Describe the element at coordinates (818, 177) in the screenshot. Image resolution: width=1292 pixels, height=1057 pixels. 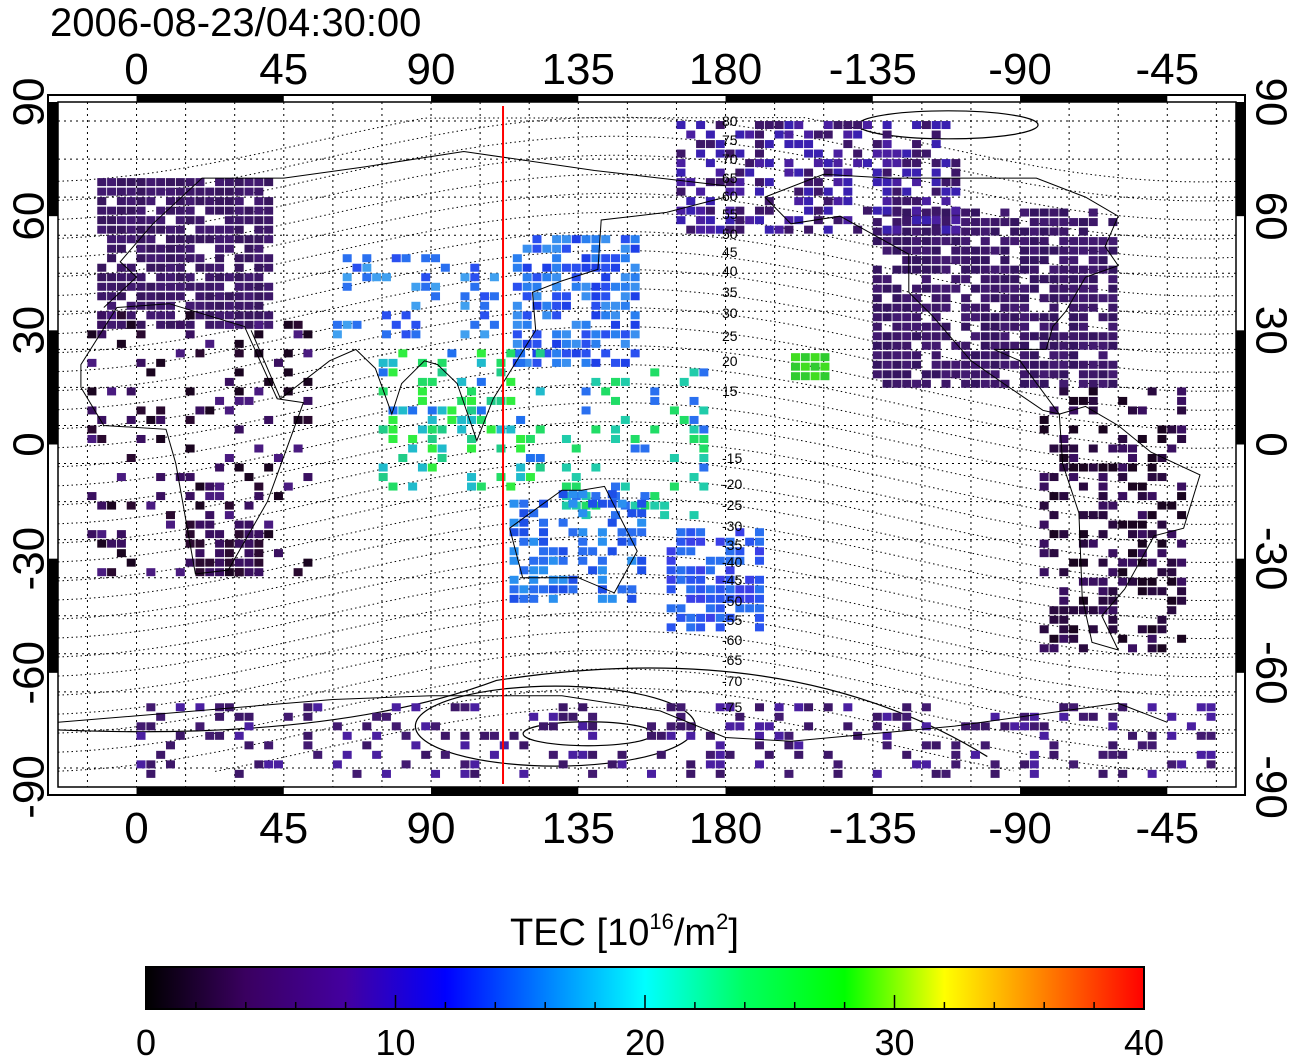
I see `tec-region-north-america` at that location.